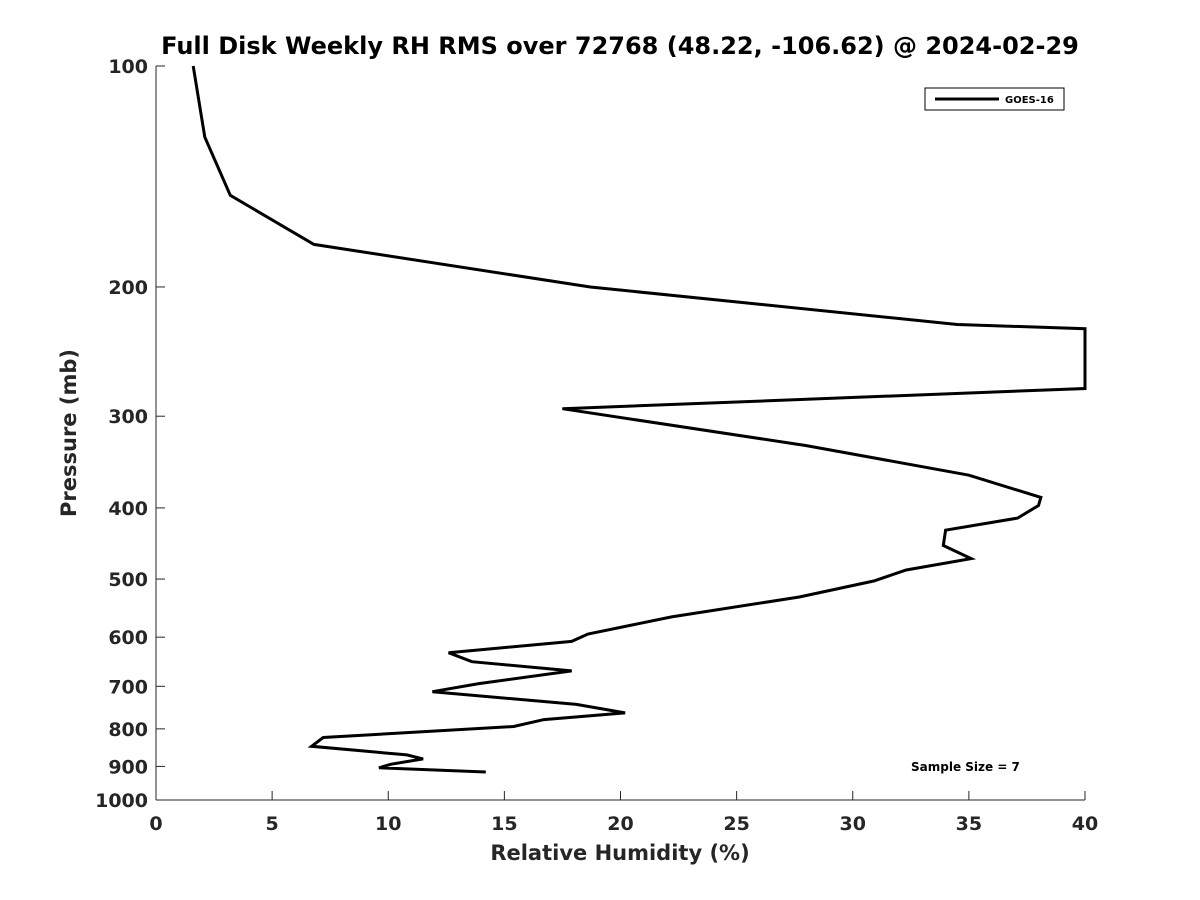 The width and height of the screenshot is (1200, 900). Describe the element at coordinates (128, 288) in the screenshot. I see `y-tick-label: 200` at that location.